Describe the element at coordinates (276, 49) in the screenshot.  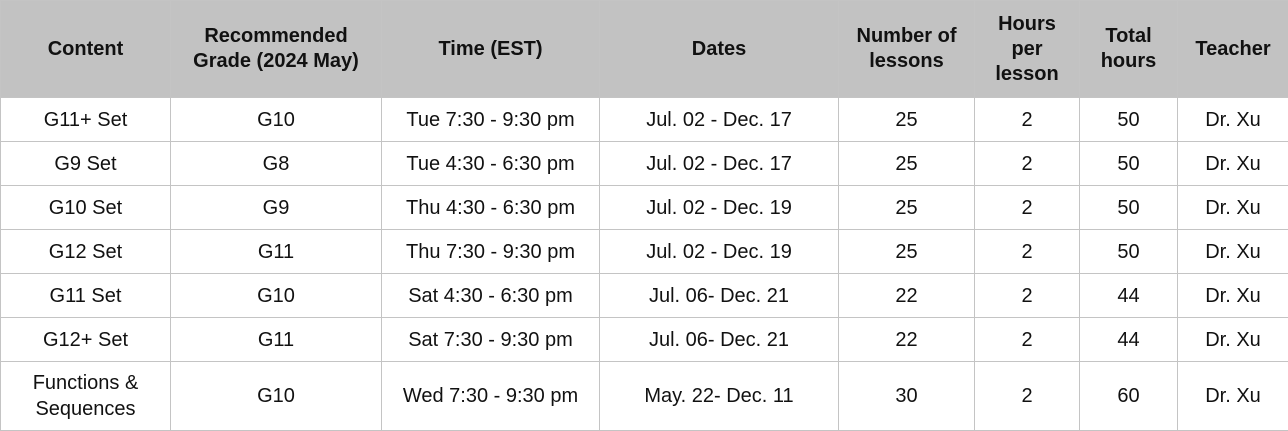
I see `header-recommended-grade: Recommended Grade (2024 May)` at that location.